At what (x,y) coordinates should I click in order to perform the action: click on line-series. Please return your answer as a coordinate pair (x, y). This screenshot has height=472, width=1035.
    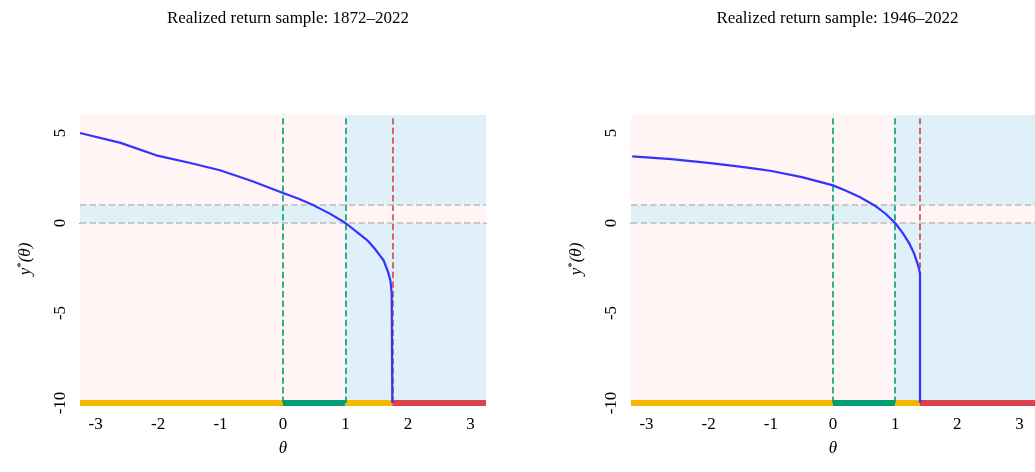
    Looking at the image, I should click on (776, 280).